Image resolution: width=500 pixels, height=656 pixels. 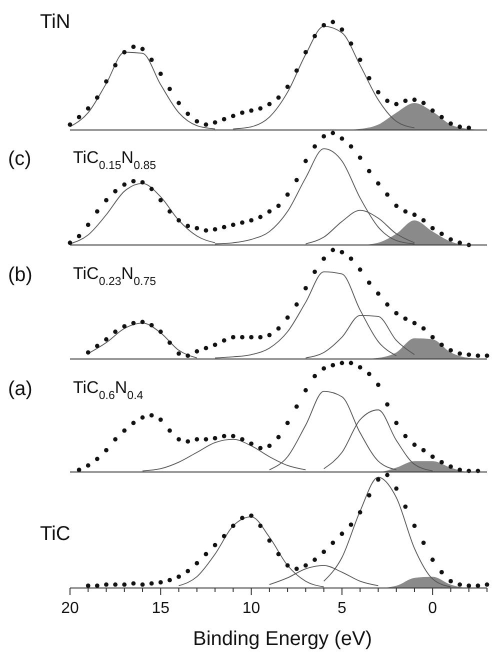 What do you see at coordinates (55, 534) in the screenshot?
I see `text: TiC` at bounding box center [55, 534].